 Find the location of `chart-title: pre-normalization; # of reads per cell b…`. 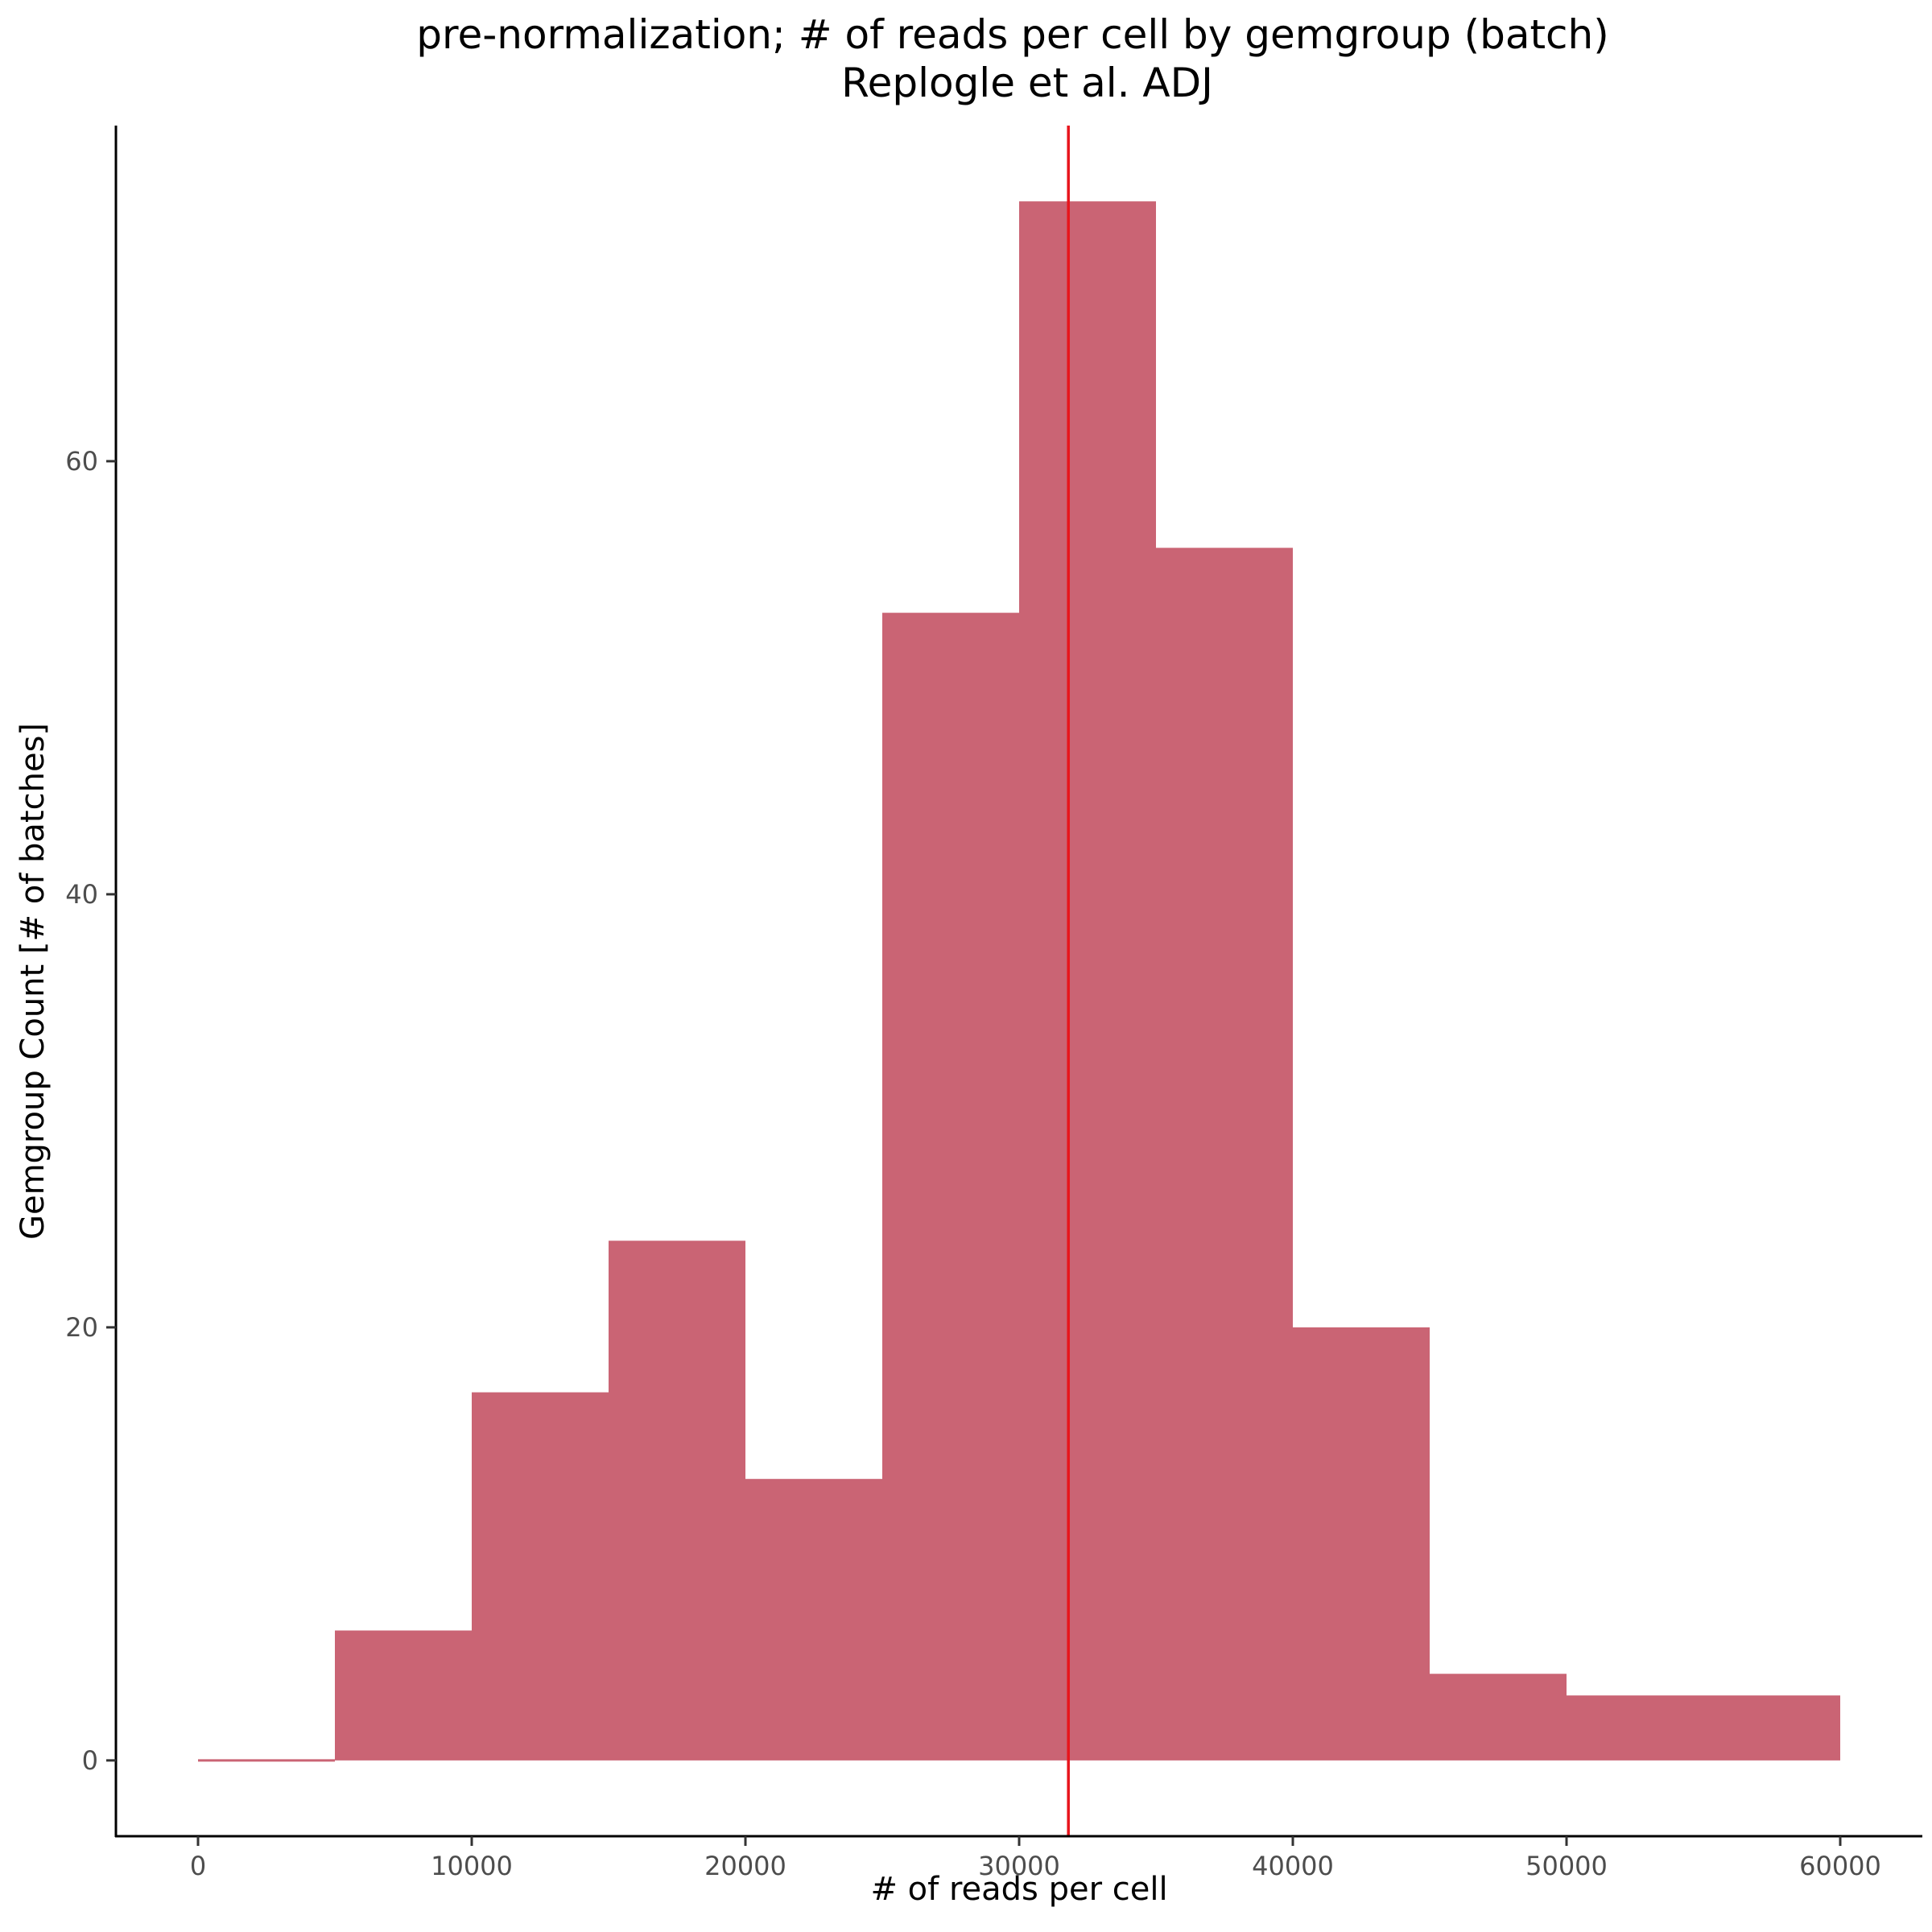

chart-title: pre-normalization; # of reads per cell b… is located at coordinates (1012, 34).